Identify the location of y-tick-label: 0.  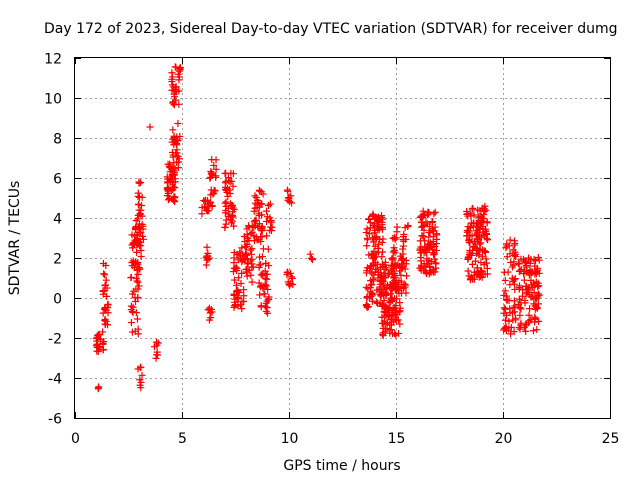
(57, 300).